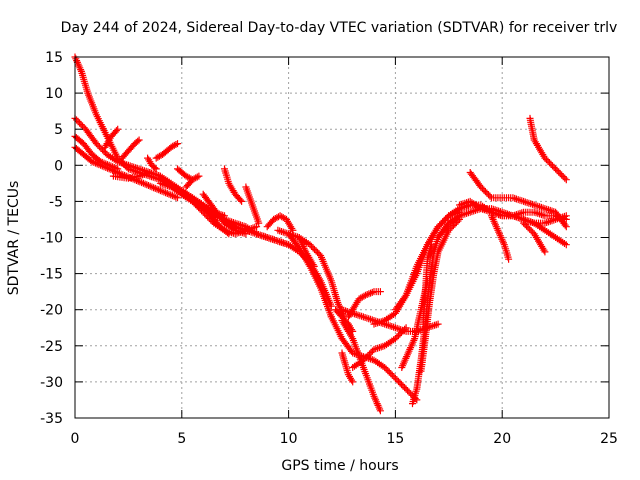 This screenshot has height=480, width=640. I want to click on x-tick-label: 20, so click(502, 439).